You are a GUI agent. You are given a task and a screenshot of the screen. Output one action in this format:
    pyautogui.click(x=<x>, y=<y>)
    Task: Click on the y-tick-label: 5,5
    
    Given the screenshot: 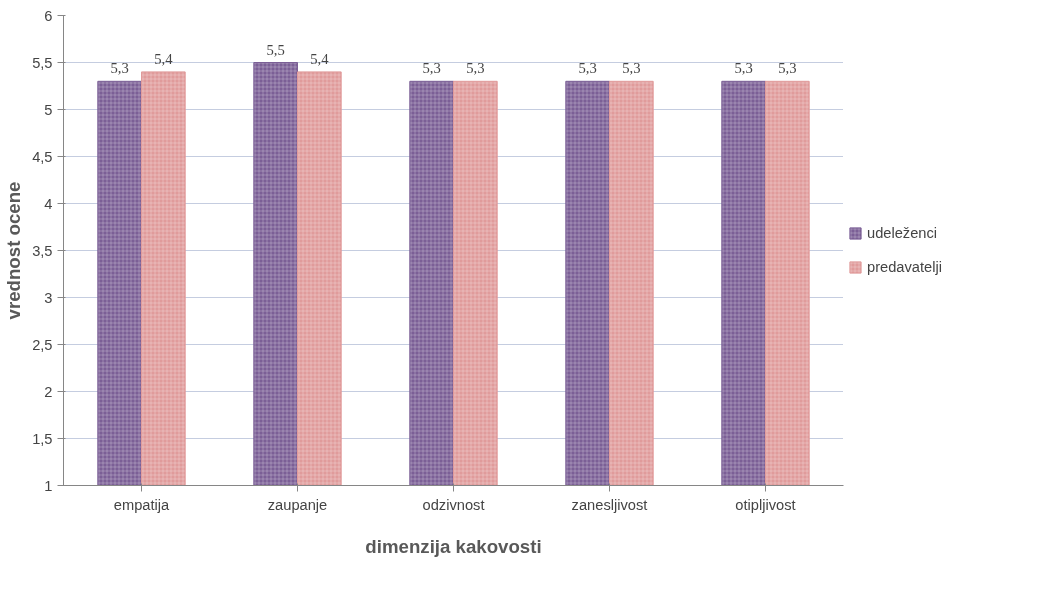 What is the action you would take?
    pyautogui.click(x=42, y=62)
    